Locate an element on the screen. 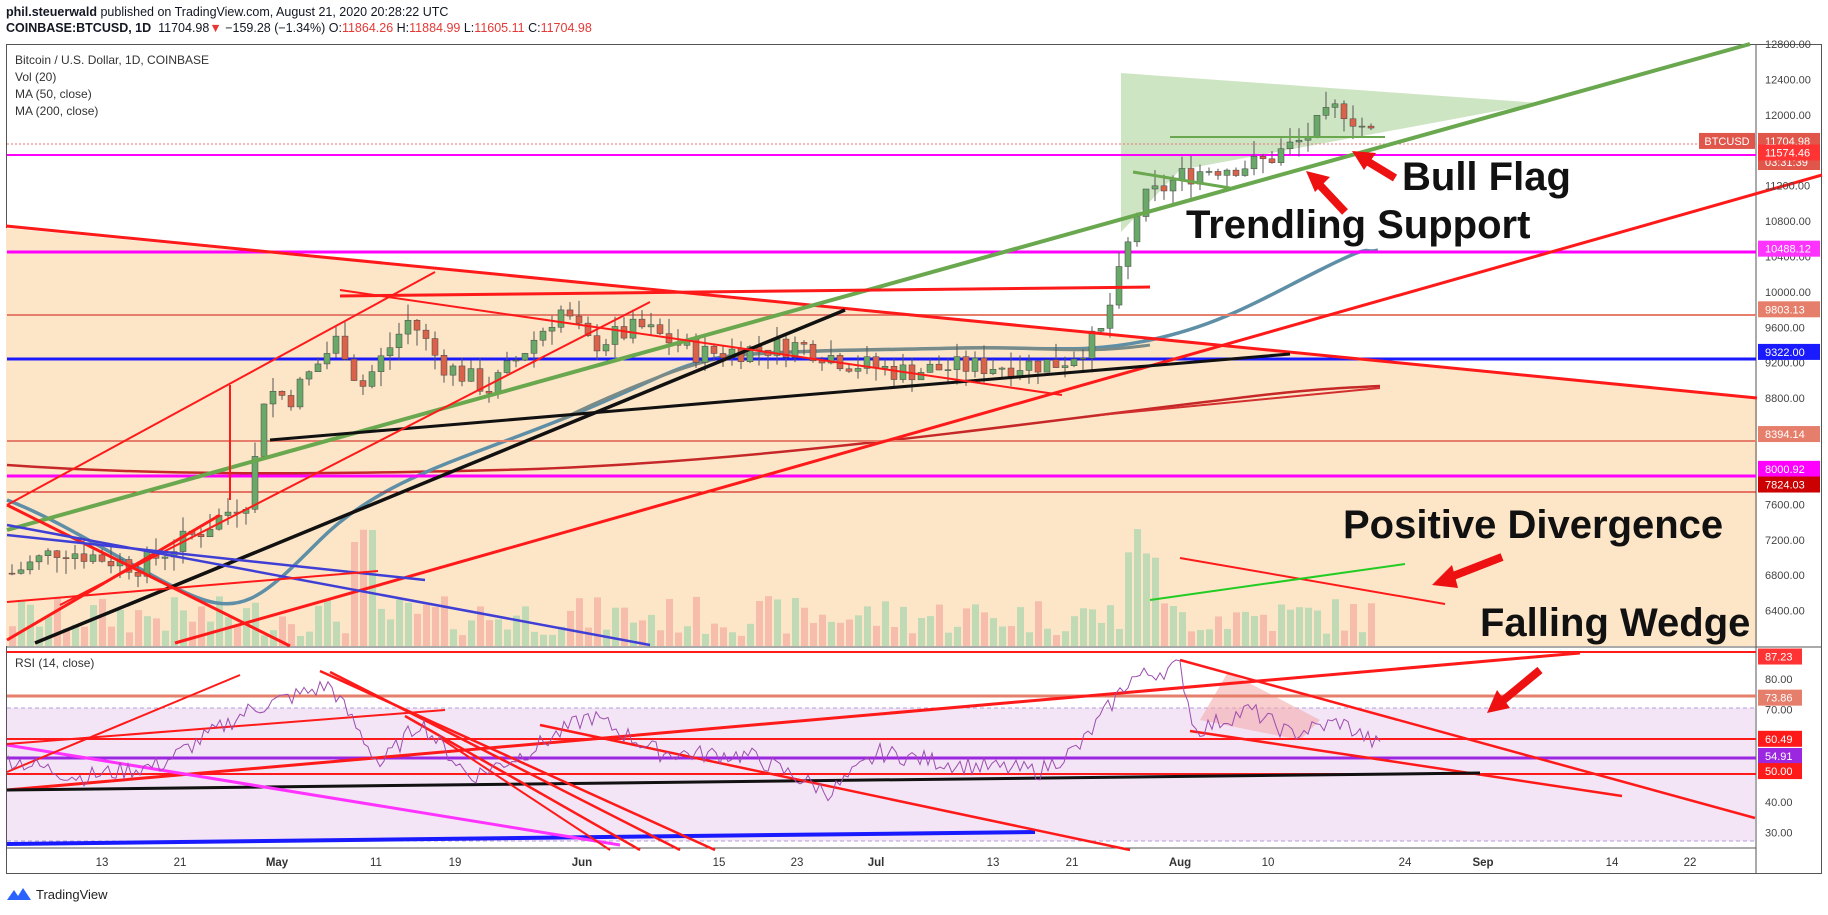  legend-volume: Vol (20) is located at coordinates (36, 77).